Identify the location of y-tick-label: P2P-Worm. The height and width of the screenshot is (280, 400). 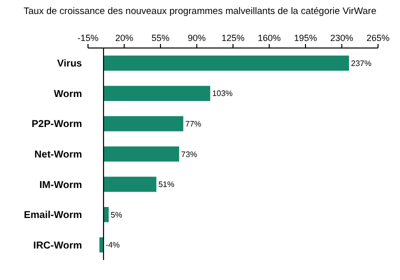
(57, 124).